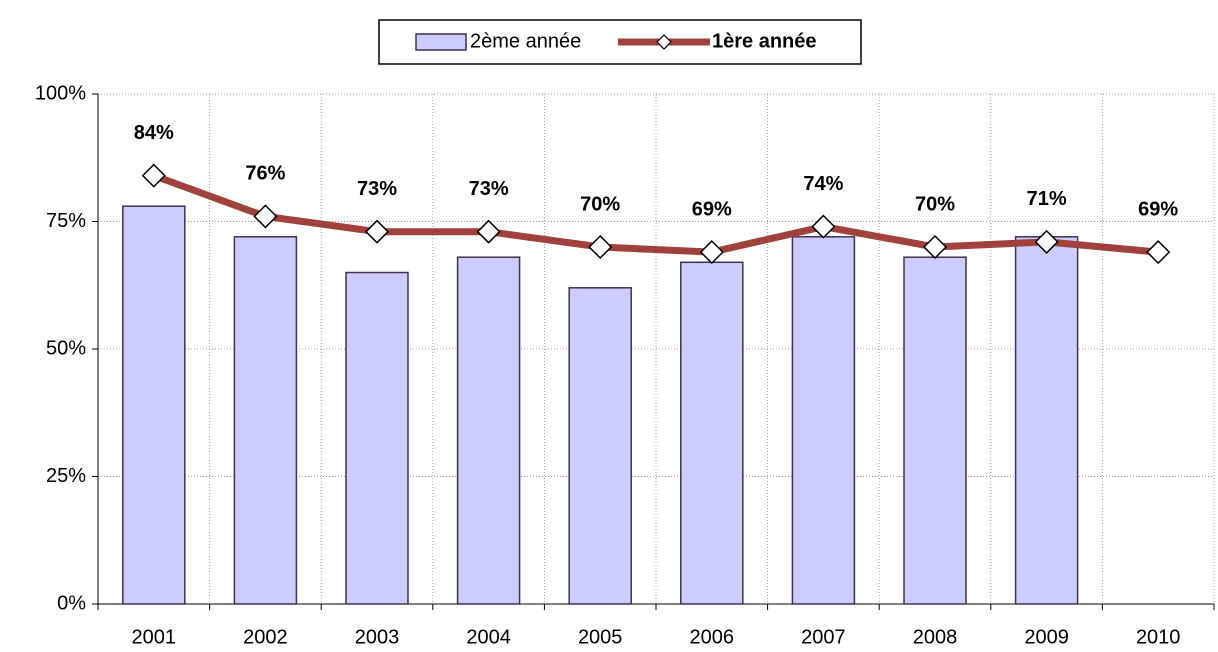 The width and height of the screenshot is (1218, 652). What do you see at coordinates (823, 637) in the screenshot?
I see `x-tick-label: 2007` at bounding box center [823, 637].